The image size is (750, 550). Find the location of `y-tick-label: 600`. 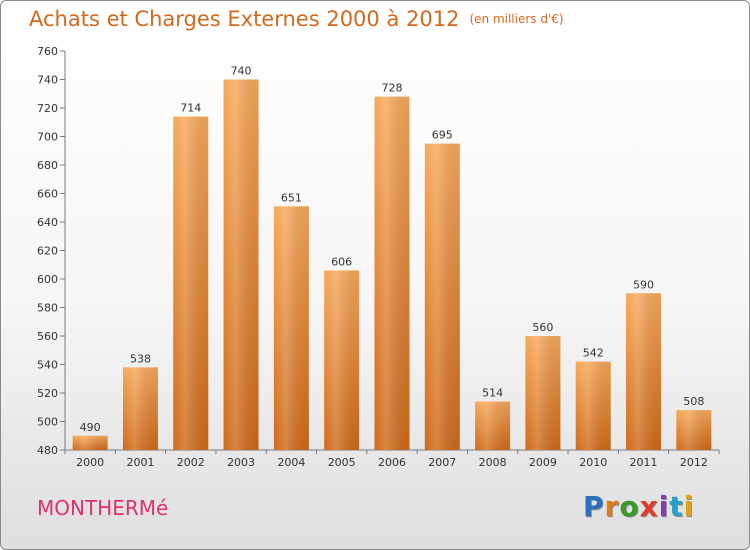

y-tick-label: 600 is located at coordinates (47, 279).